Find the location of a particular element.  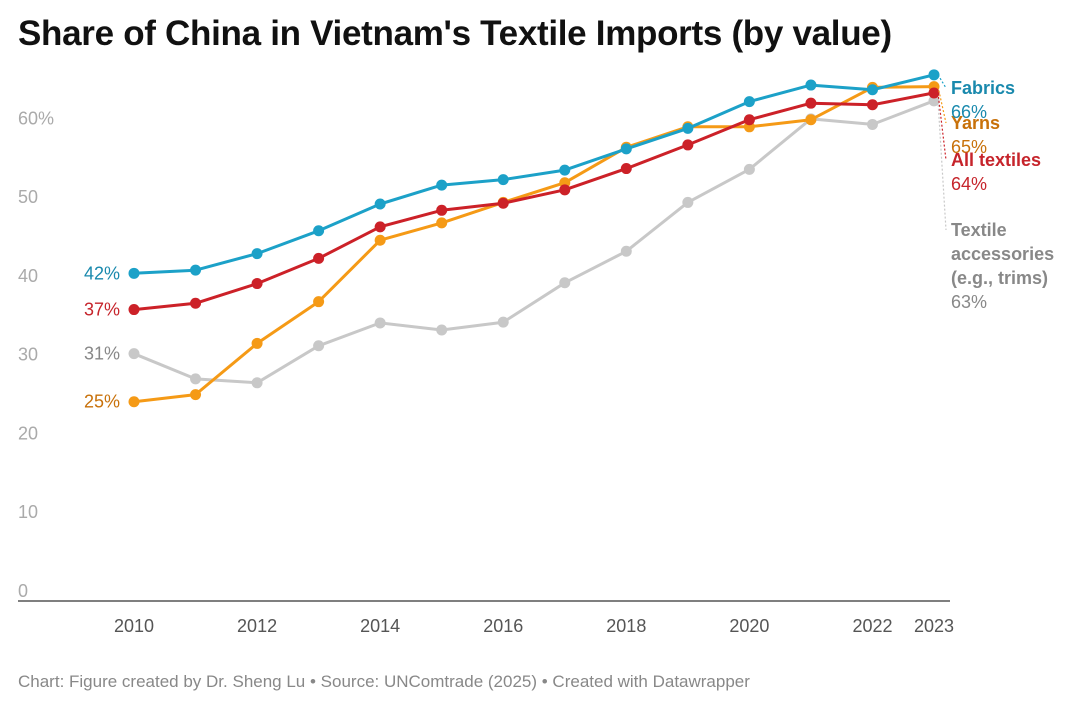

end-label-value-yarns: 65% is located at coordinates (969, 147).